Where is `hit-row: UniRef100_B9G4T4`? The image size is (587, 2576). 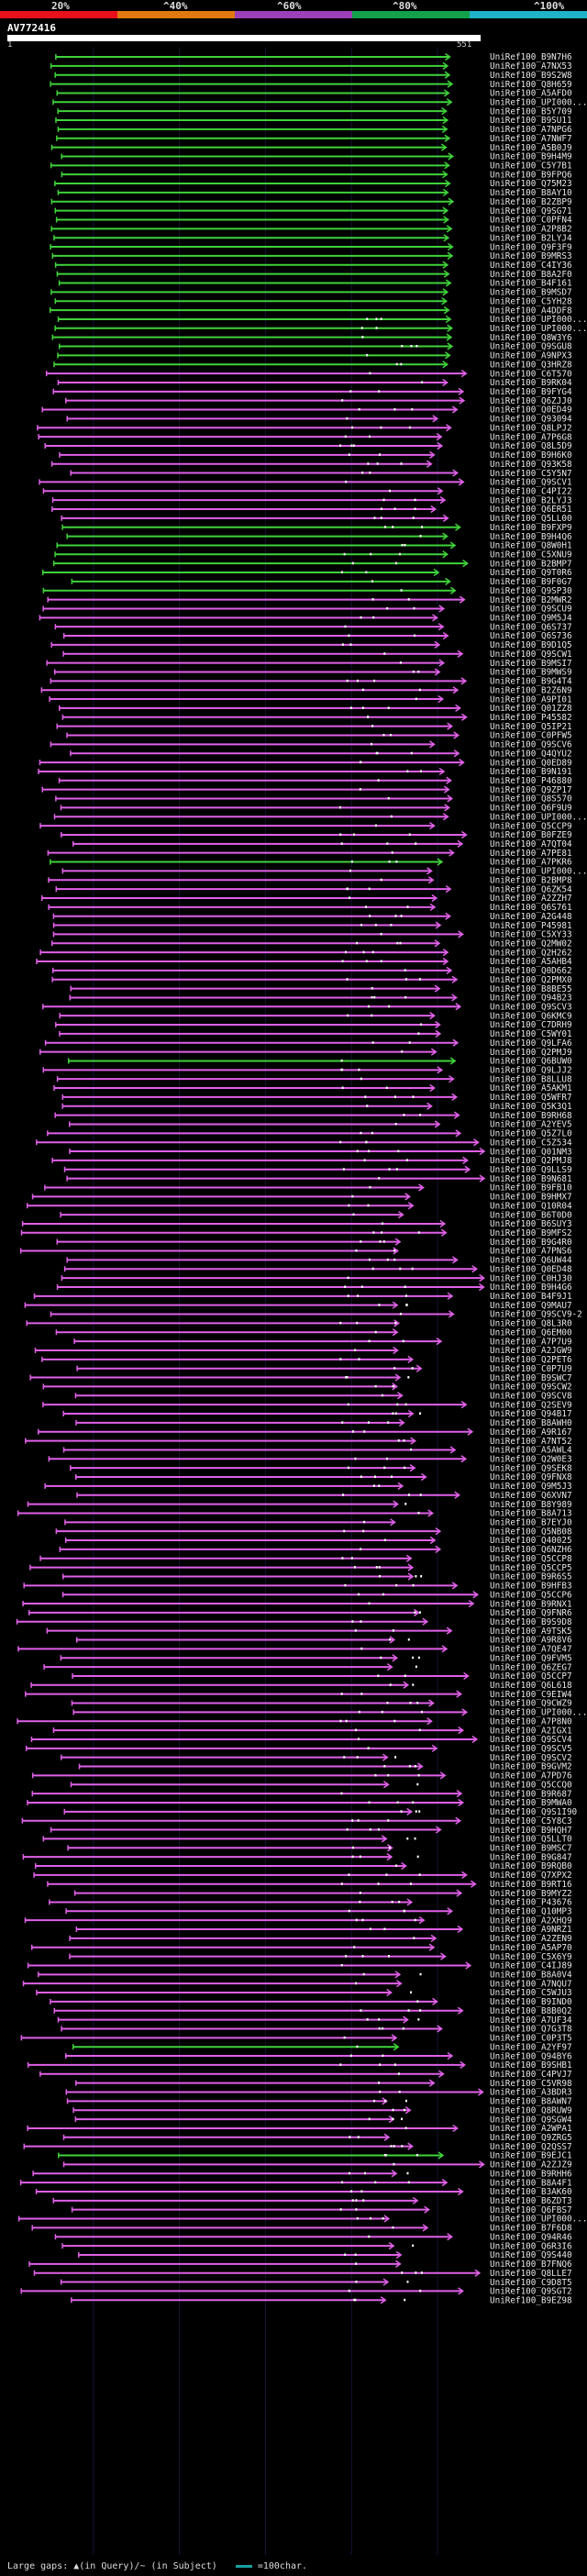 hit-row: UniRef100_B9G4T4 is located at coordinates (311, 682).